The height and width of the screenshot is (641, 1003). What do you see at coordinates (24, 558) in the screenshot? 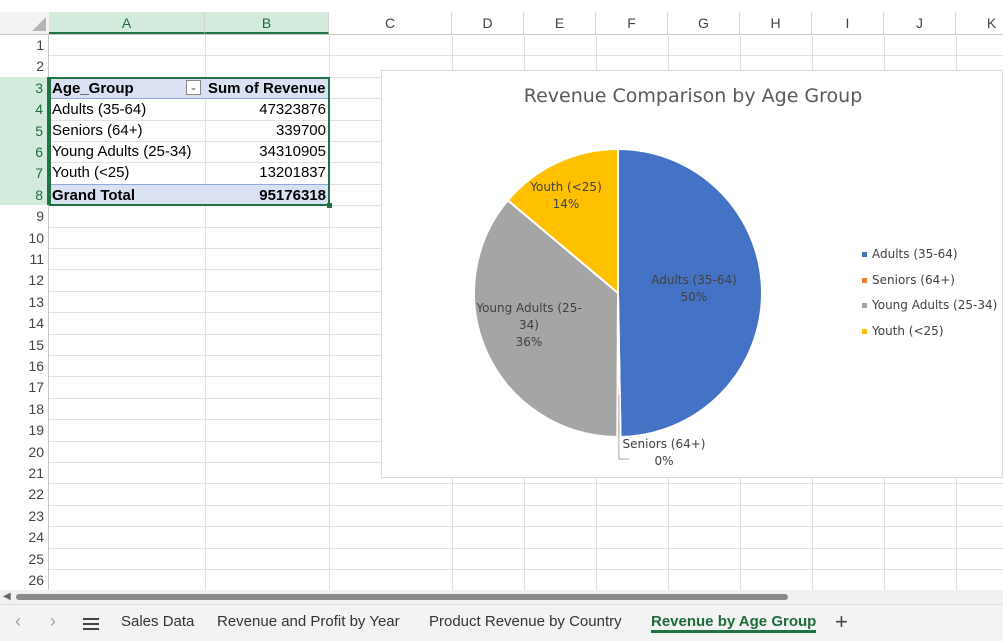
I see `row-header: 25` at bounding box center [24, 558].